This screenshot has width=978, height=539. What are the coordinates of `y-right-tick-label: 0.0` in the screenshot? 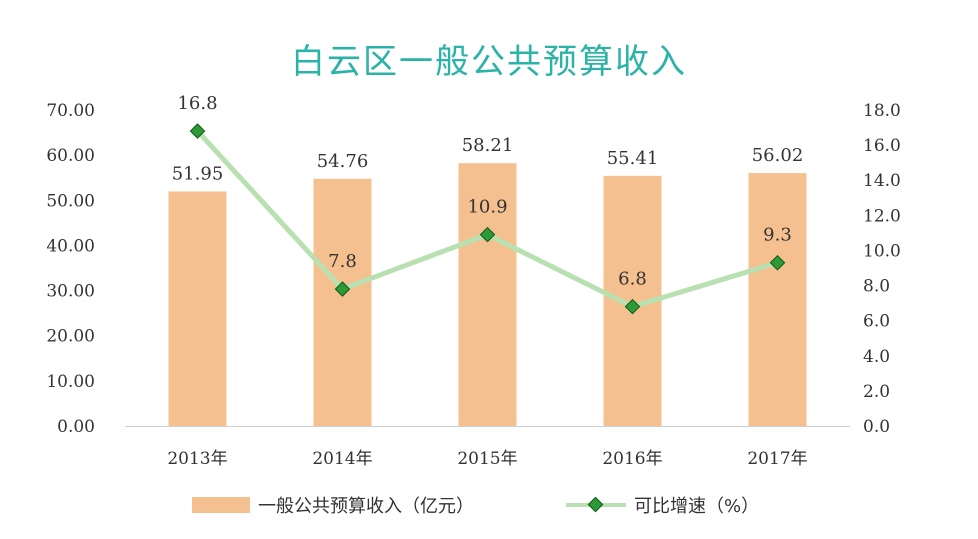 It's located at (876, 427).